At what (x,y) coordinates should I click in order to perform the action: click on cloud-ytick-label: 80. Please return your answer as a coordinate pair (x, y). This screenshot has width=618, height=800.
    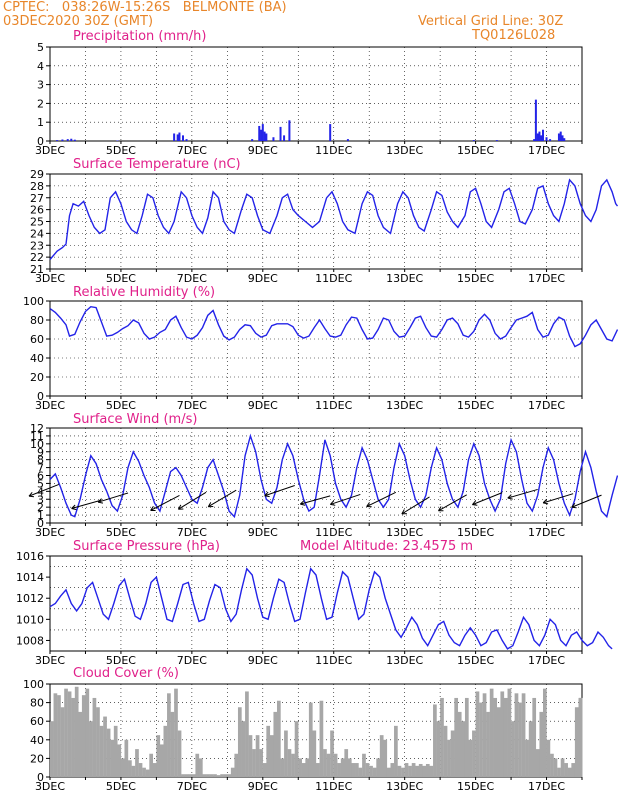
    Looking at the image, I should click on (37, 703).